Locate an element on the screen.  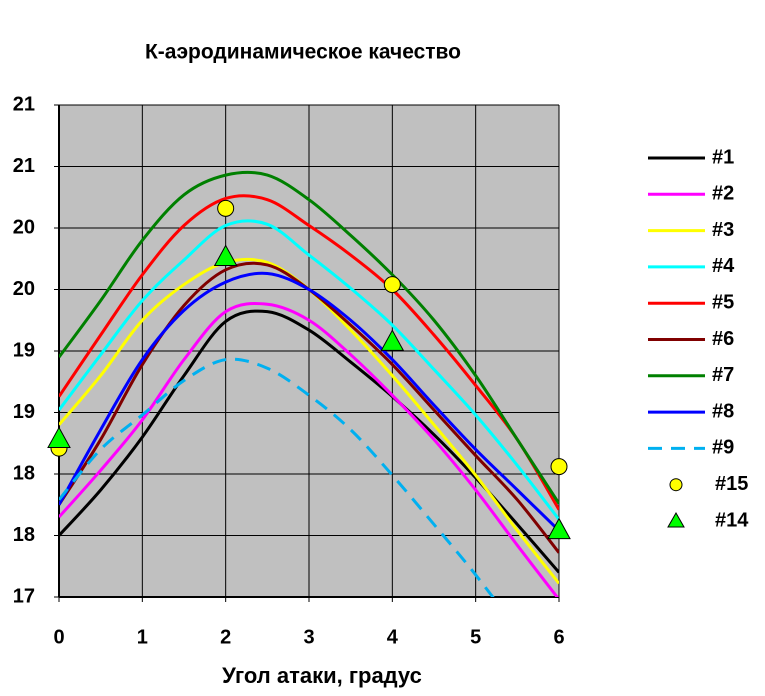
x-tick-label: 5 is located at coordinates (475, 637).